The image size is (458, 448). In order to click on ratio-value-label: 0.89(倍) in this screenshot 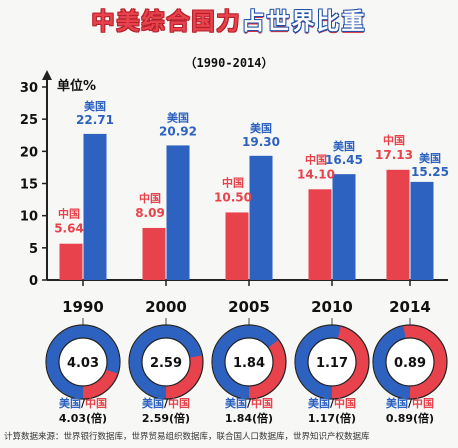, I will do `click(410, 418)`.